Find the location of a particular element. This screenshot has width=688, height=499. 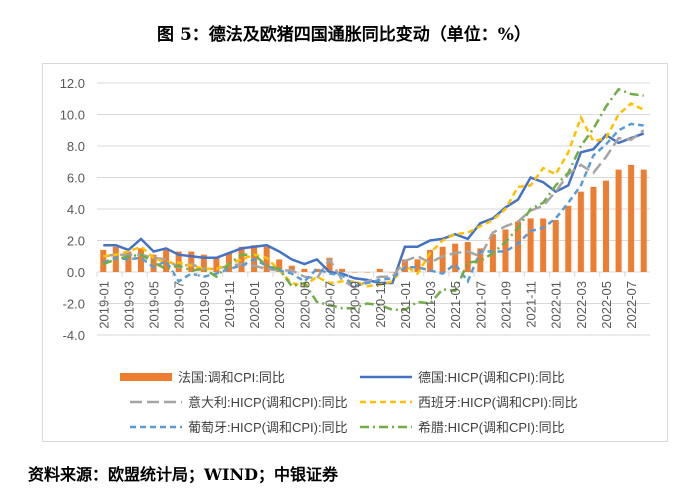

x-tick-label: 2020-11 is located at coordinates (380, 304).